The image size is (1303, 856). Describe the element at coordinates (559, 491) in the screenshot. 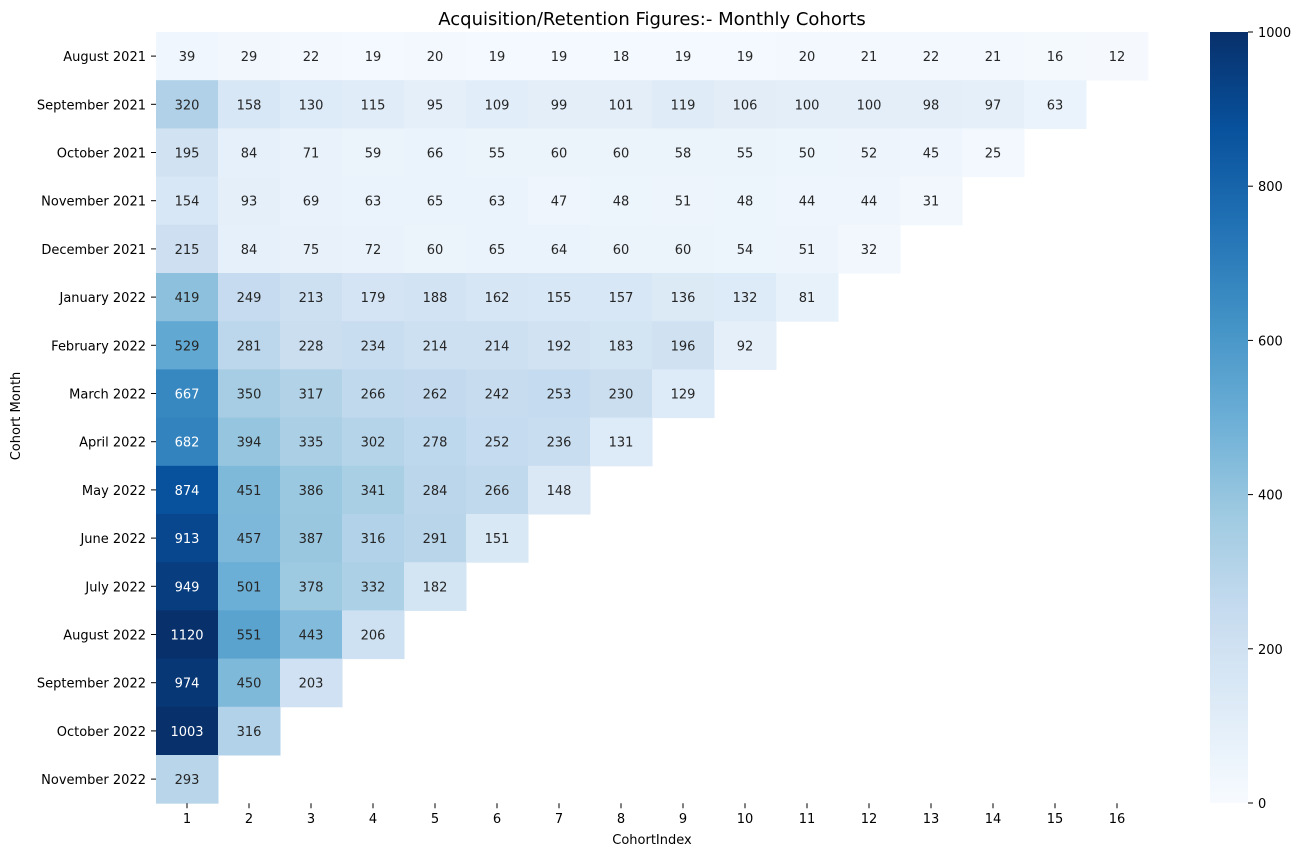

I see `cell-value-label: 148` at that location.